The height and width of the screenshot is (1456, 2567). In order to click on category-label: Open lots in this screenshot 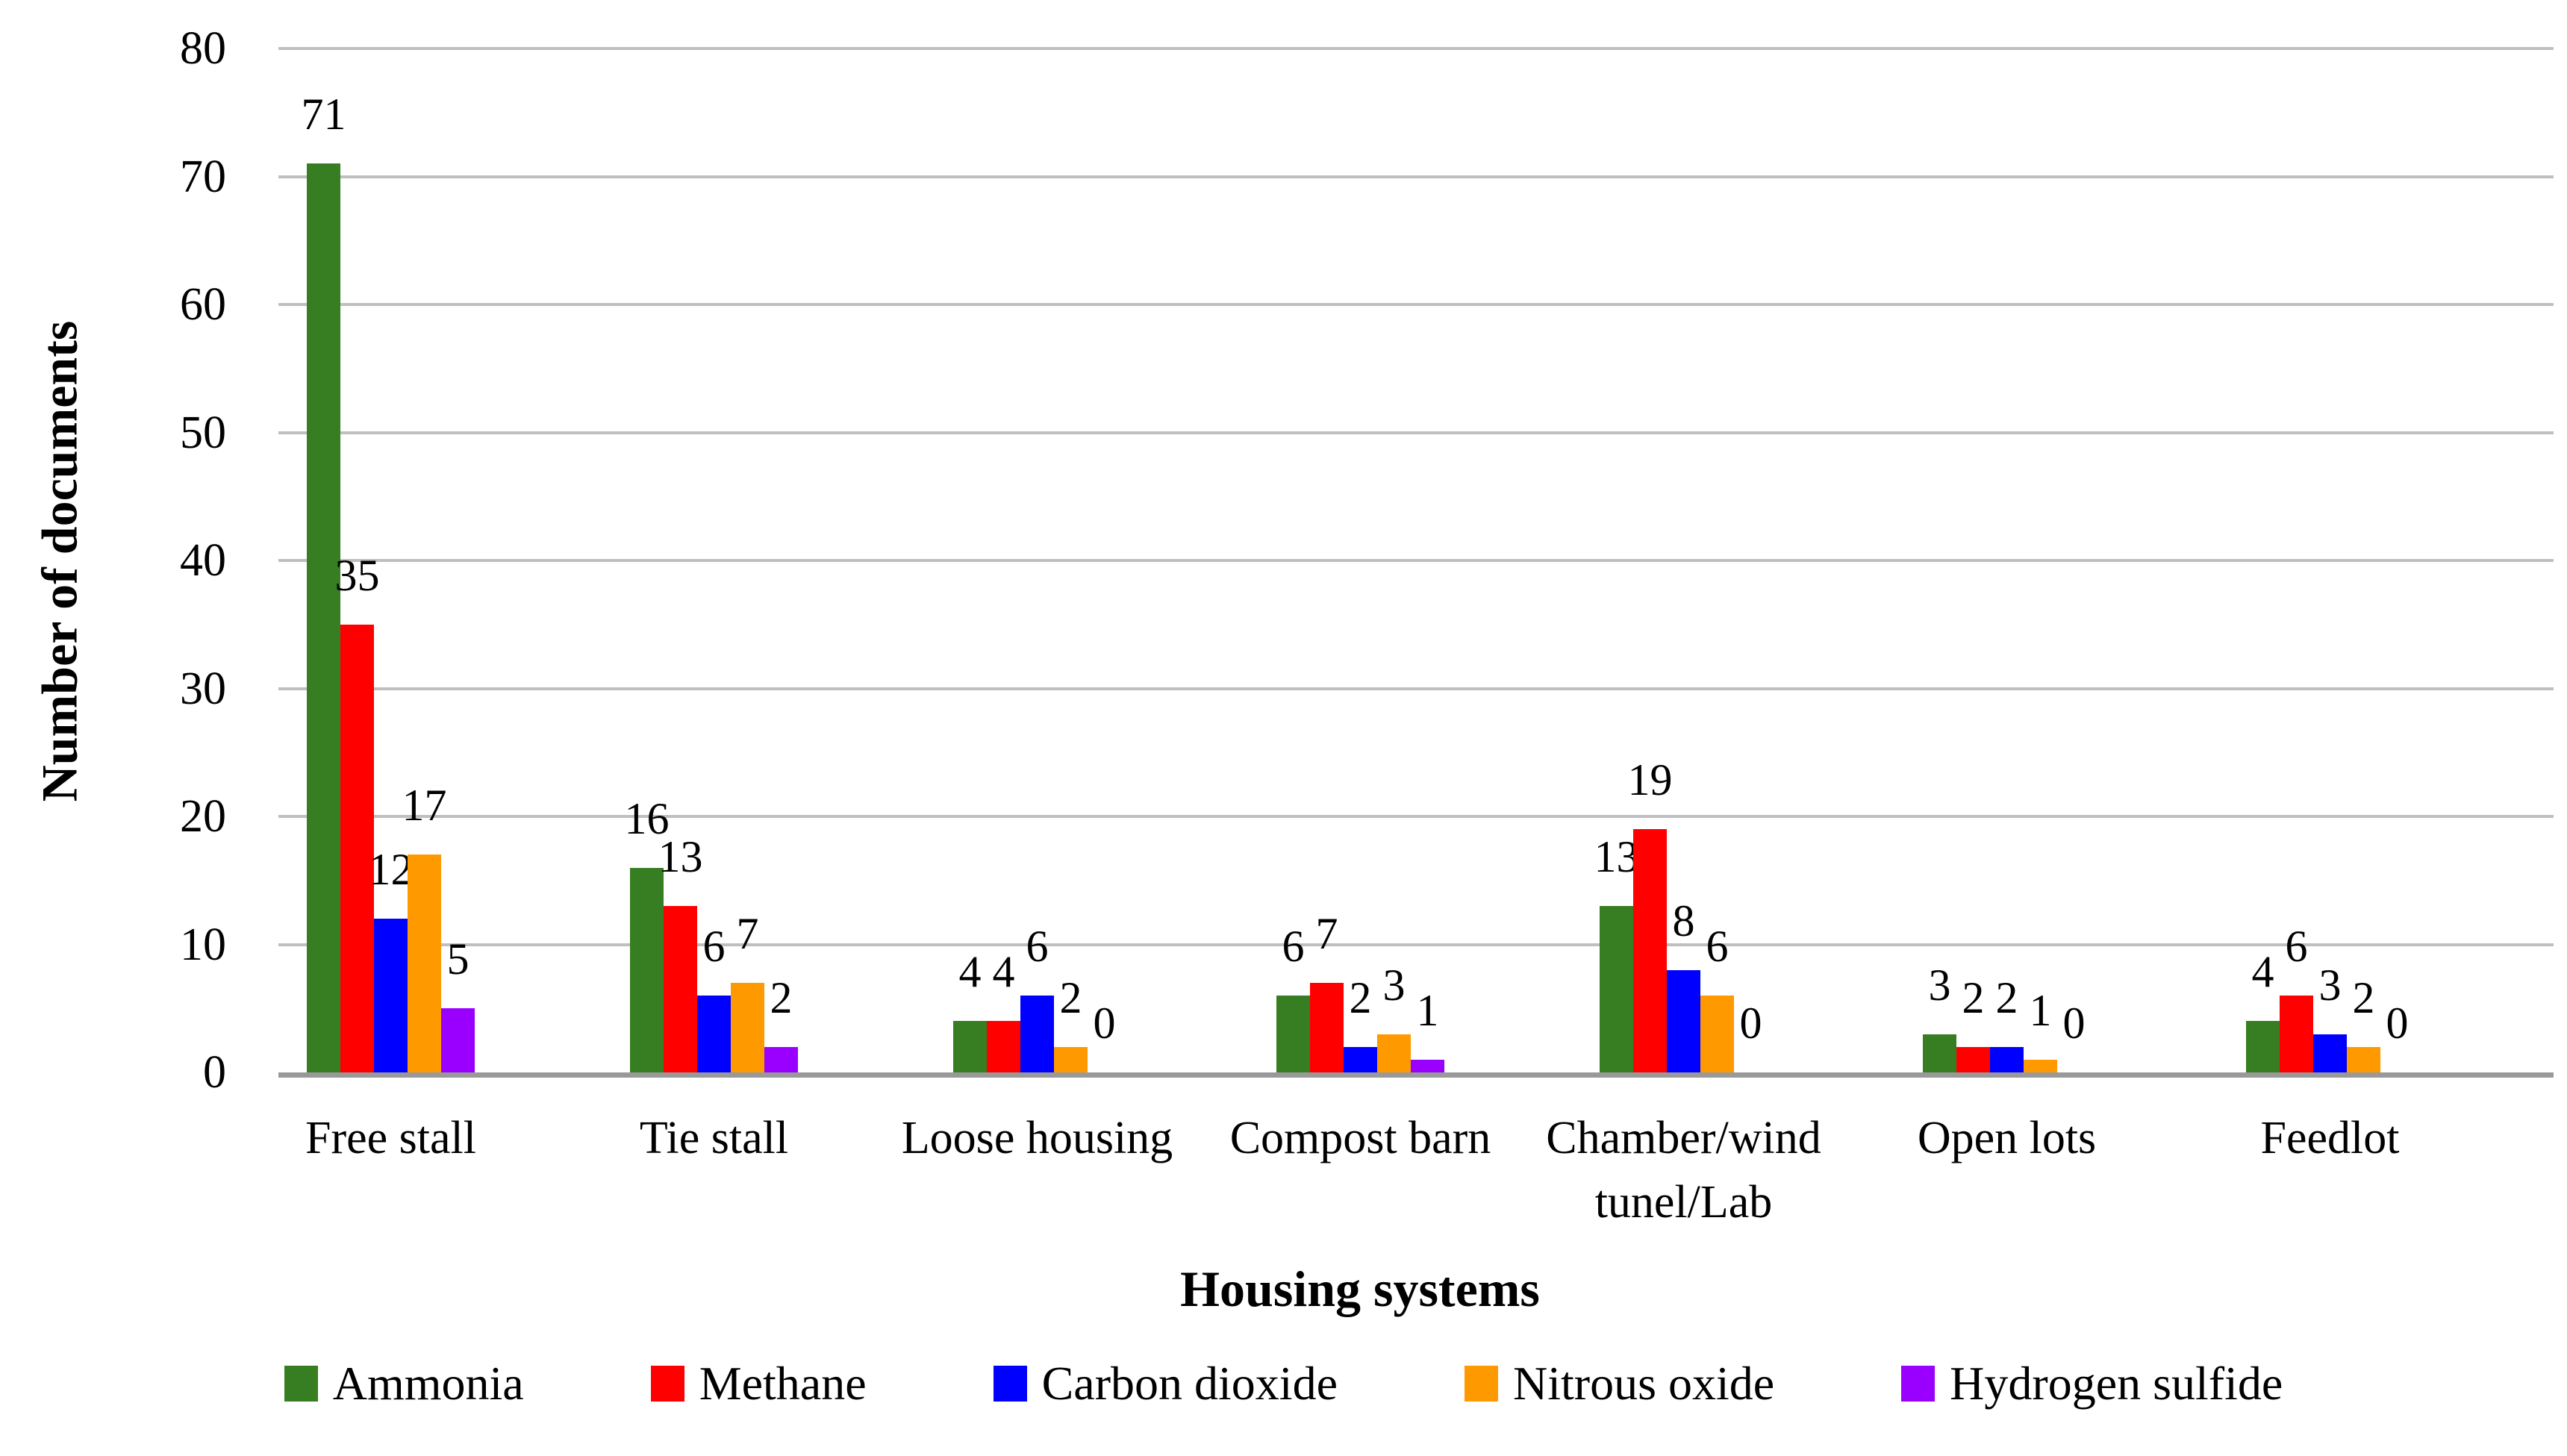, I will do `click(2007, 1138)`.